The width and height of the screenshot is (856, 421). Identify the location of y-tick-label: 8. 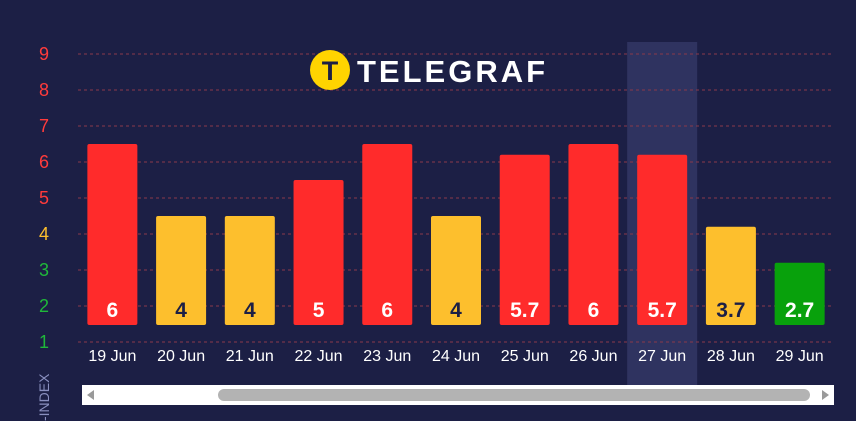
(44, 90).